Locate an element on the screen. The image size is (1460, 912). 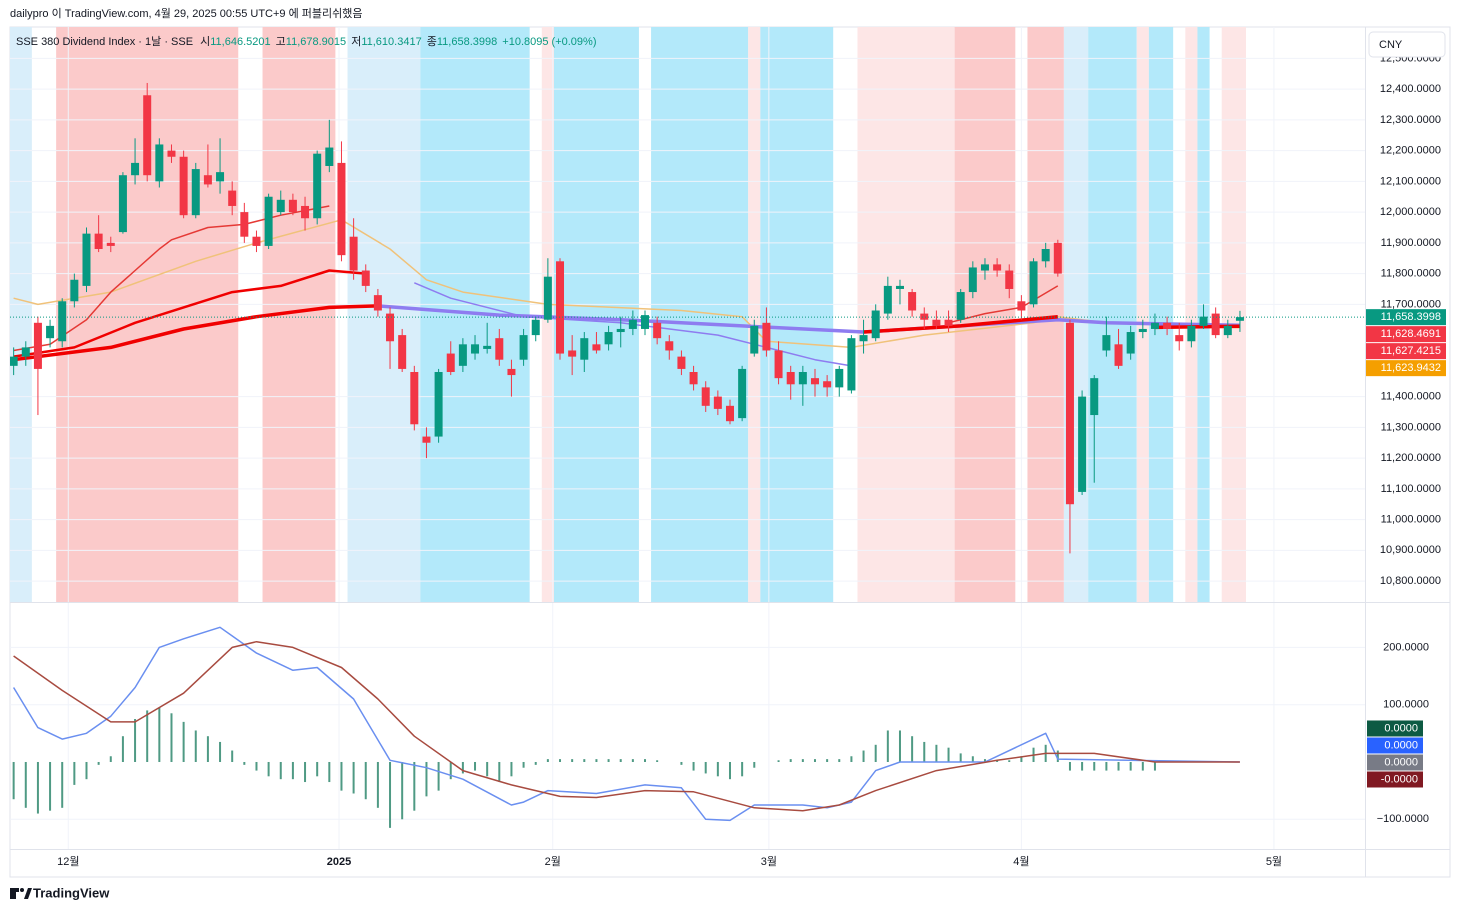
currency-button is located at coordinates (1407, 44).